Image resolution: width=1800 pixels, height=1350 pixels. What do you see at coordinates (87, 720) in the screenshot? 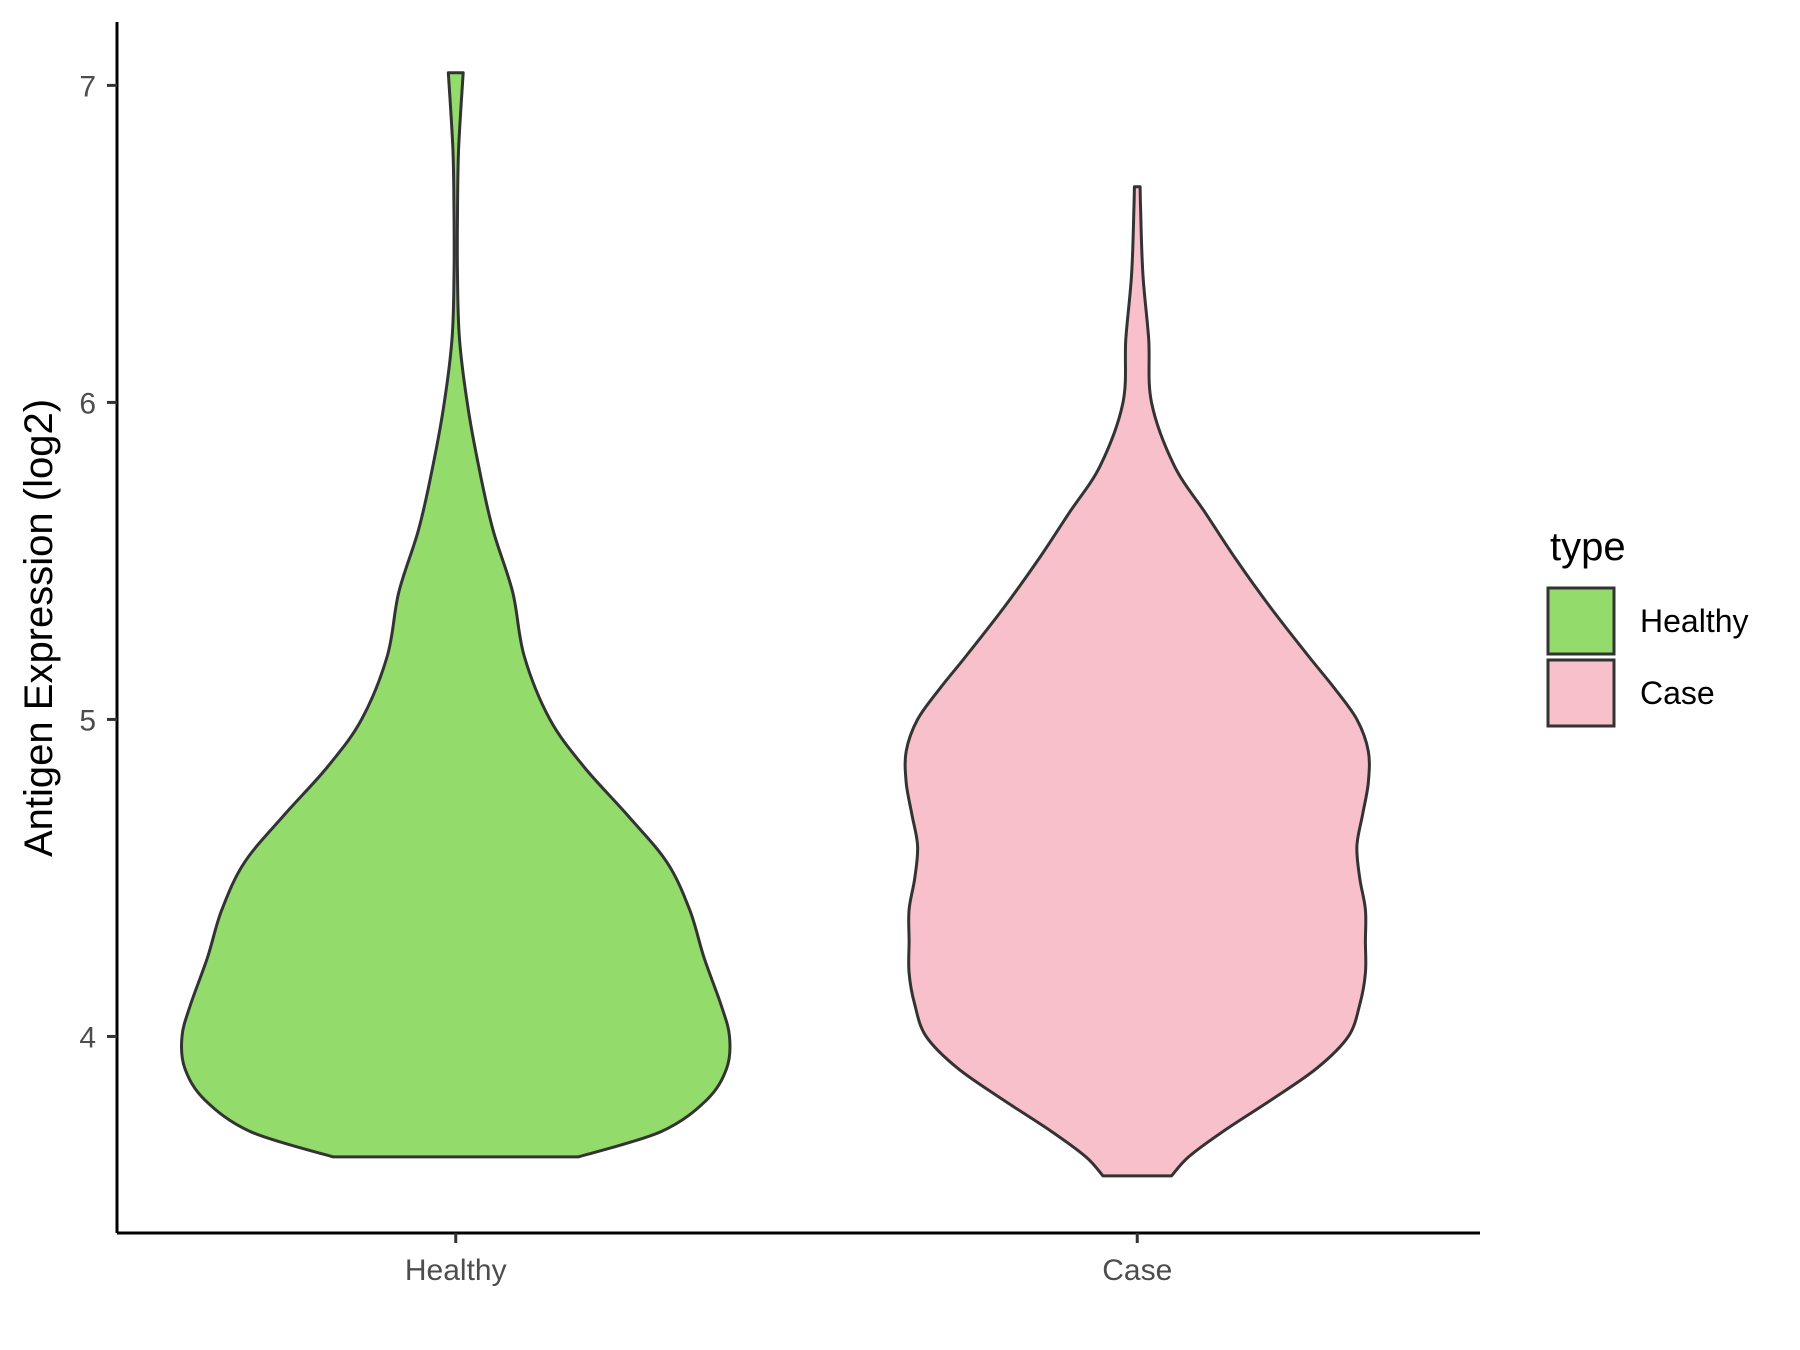
I see `y-tick-label: 5` at bounding box center [87, 720].